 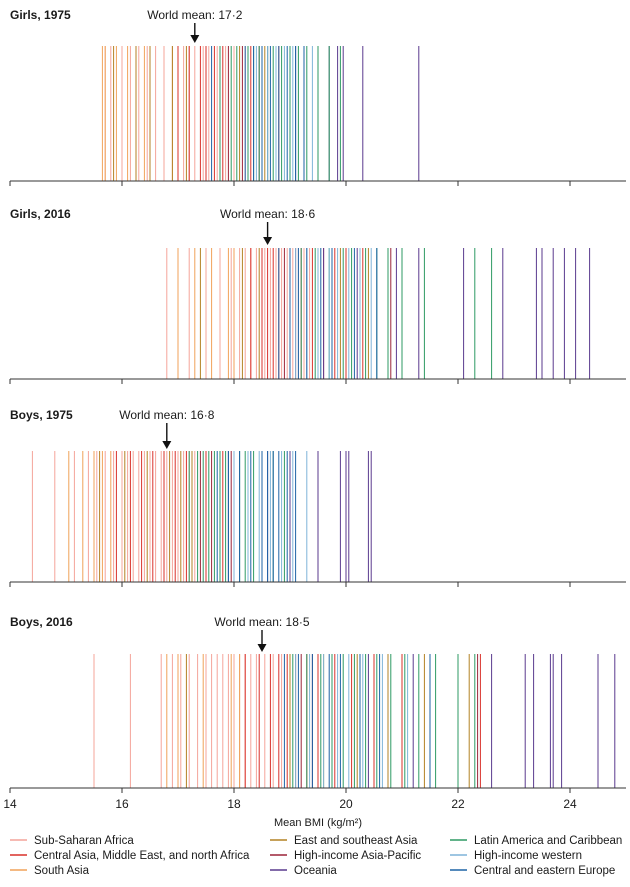 I want to click on legend-item-sub-saharan-africa: Sub-Saharan Africa, so click(x=72, y=841).